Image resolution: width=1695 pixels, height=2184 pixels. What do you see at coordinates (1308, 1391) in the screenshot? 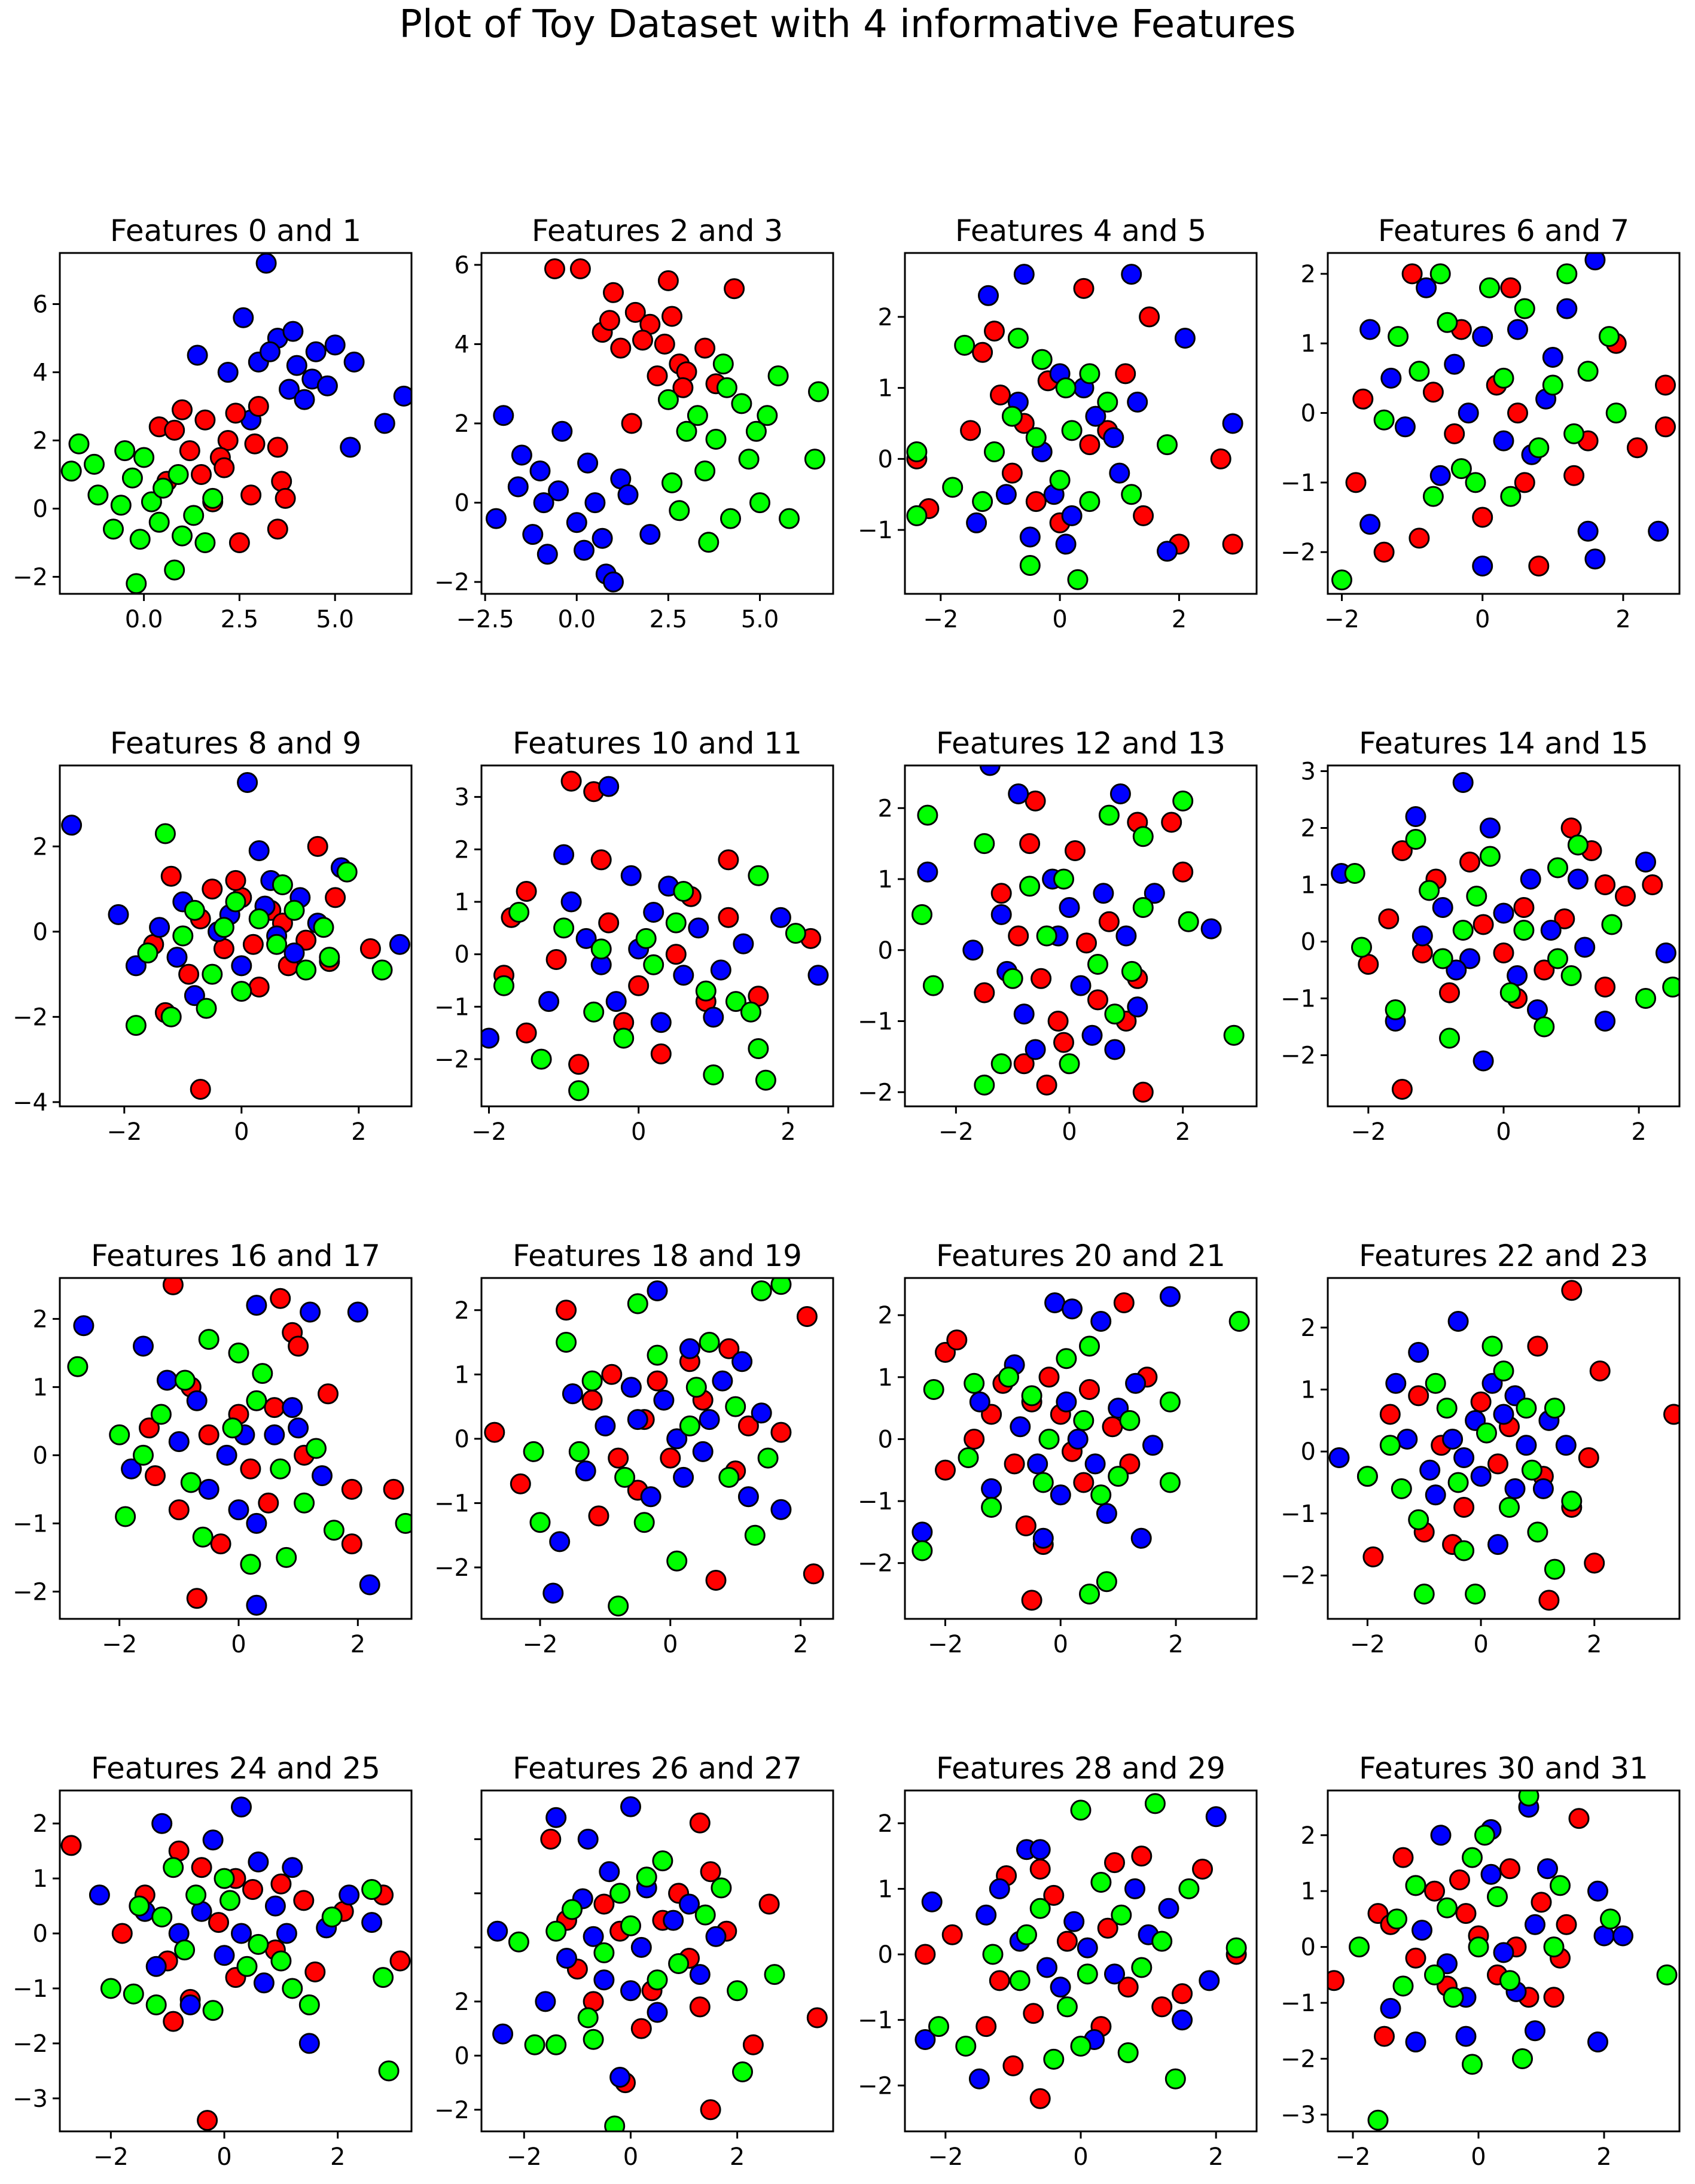
I see `y-tick-label: 1` at bounding box center [1308, 1391].